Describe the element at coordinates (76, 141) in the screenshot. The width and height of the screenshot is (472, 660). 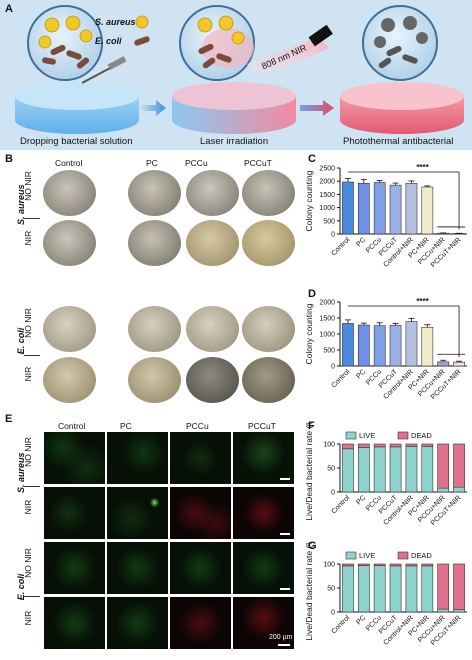
I see `step-1-label: Dropping bacterial solution` at that location.